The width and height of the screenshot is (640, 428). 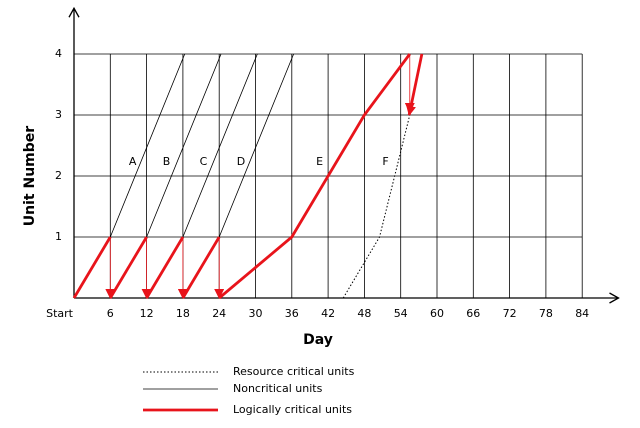 What do you see at coordinates (319, 161) in the screenshot?
I see `annotation: E` at bounding box center [319, 161].